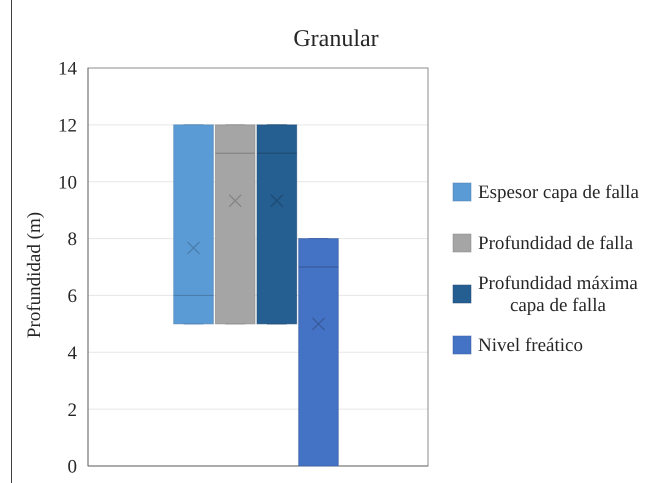  Describe the element at coordinates (336, 39) in the screenshot. I see `chart-title: Granular` at that location.